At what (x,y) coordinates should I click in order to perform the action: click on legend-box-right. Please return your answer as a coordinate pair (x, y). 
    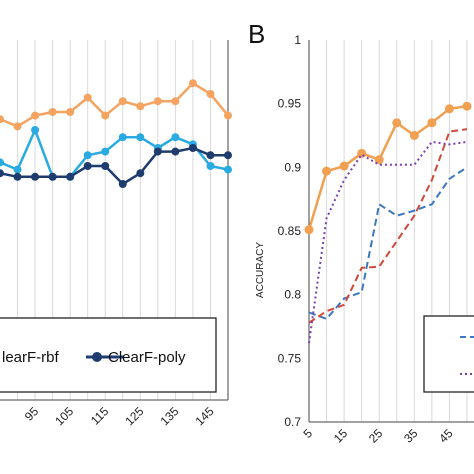
    Looking at the image, I should click on (448, 354).